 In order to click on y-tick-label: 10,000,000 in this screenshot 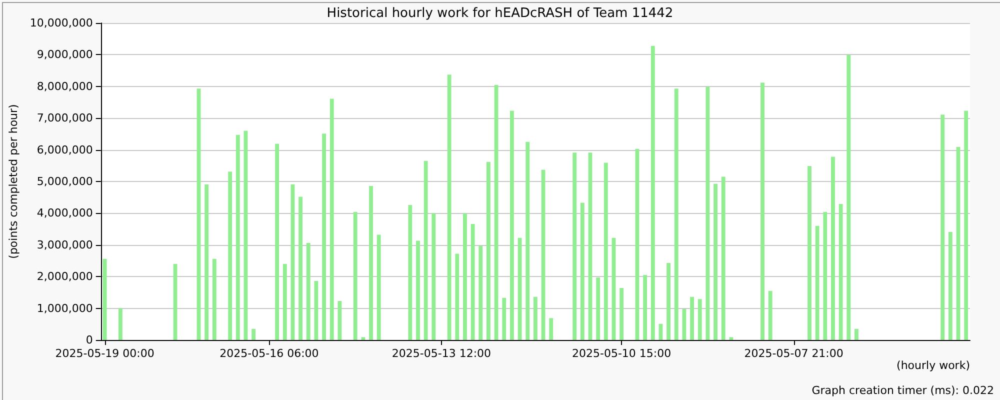, I will do `click(61, 23)`.